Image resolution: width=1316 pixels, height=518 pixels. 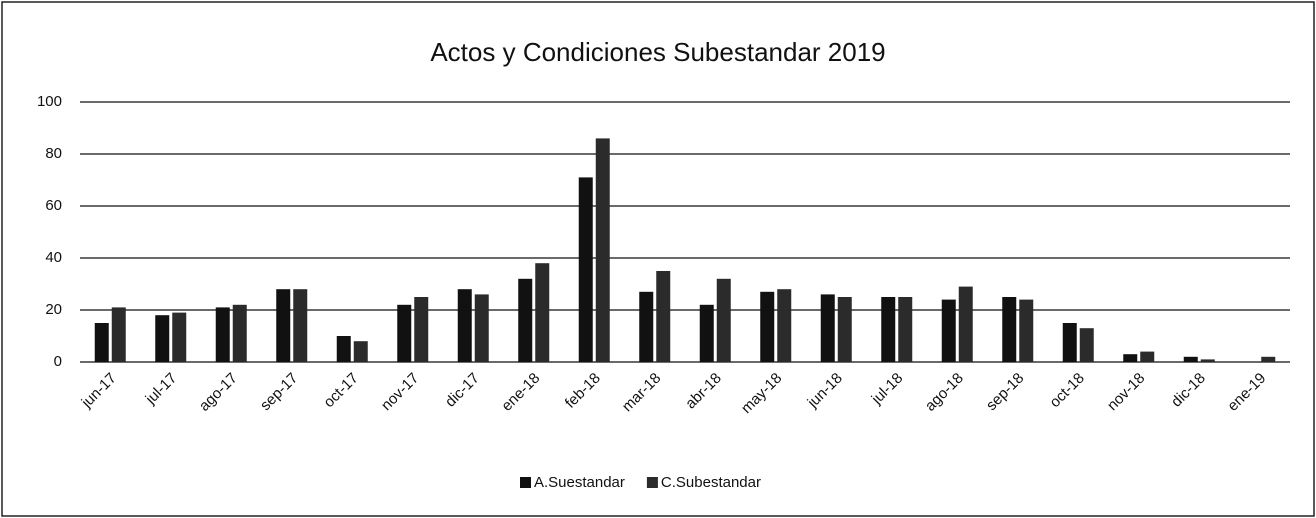 I want to click on y-tick-label: 40, so click(x=53, y=257).